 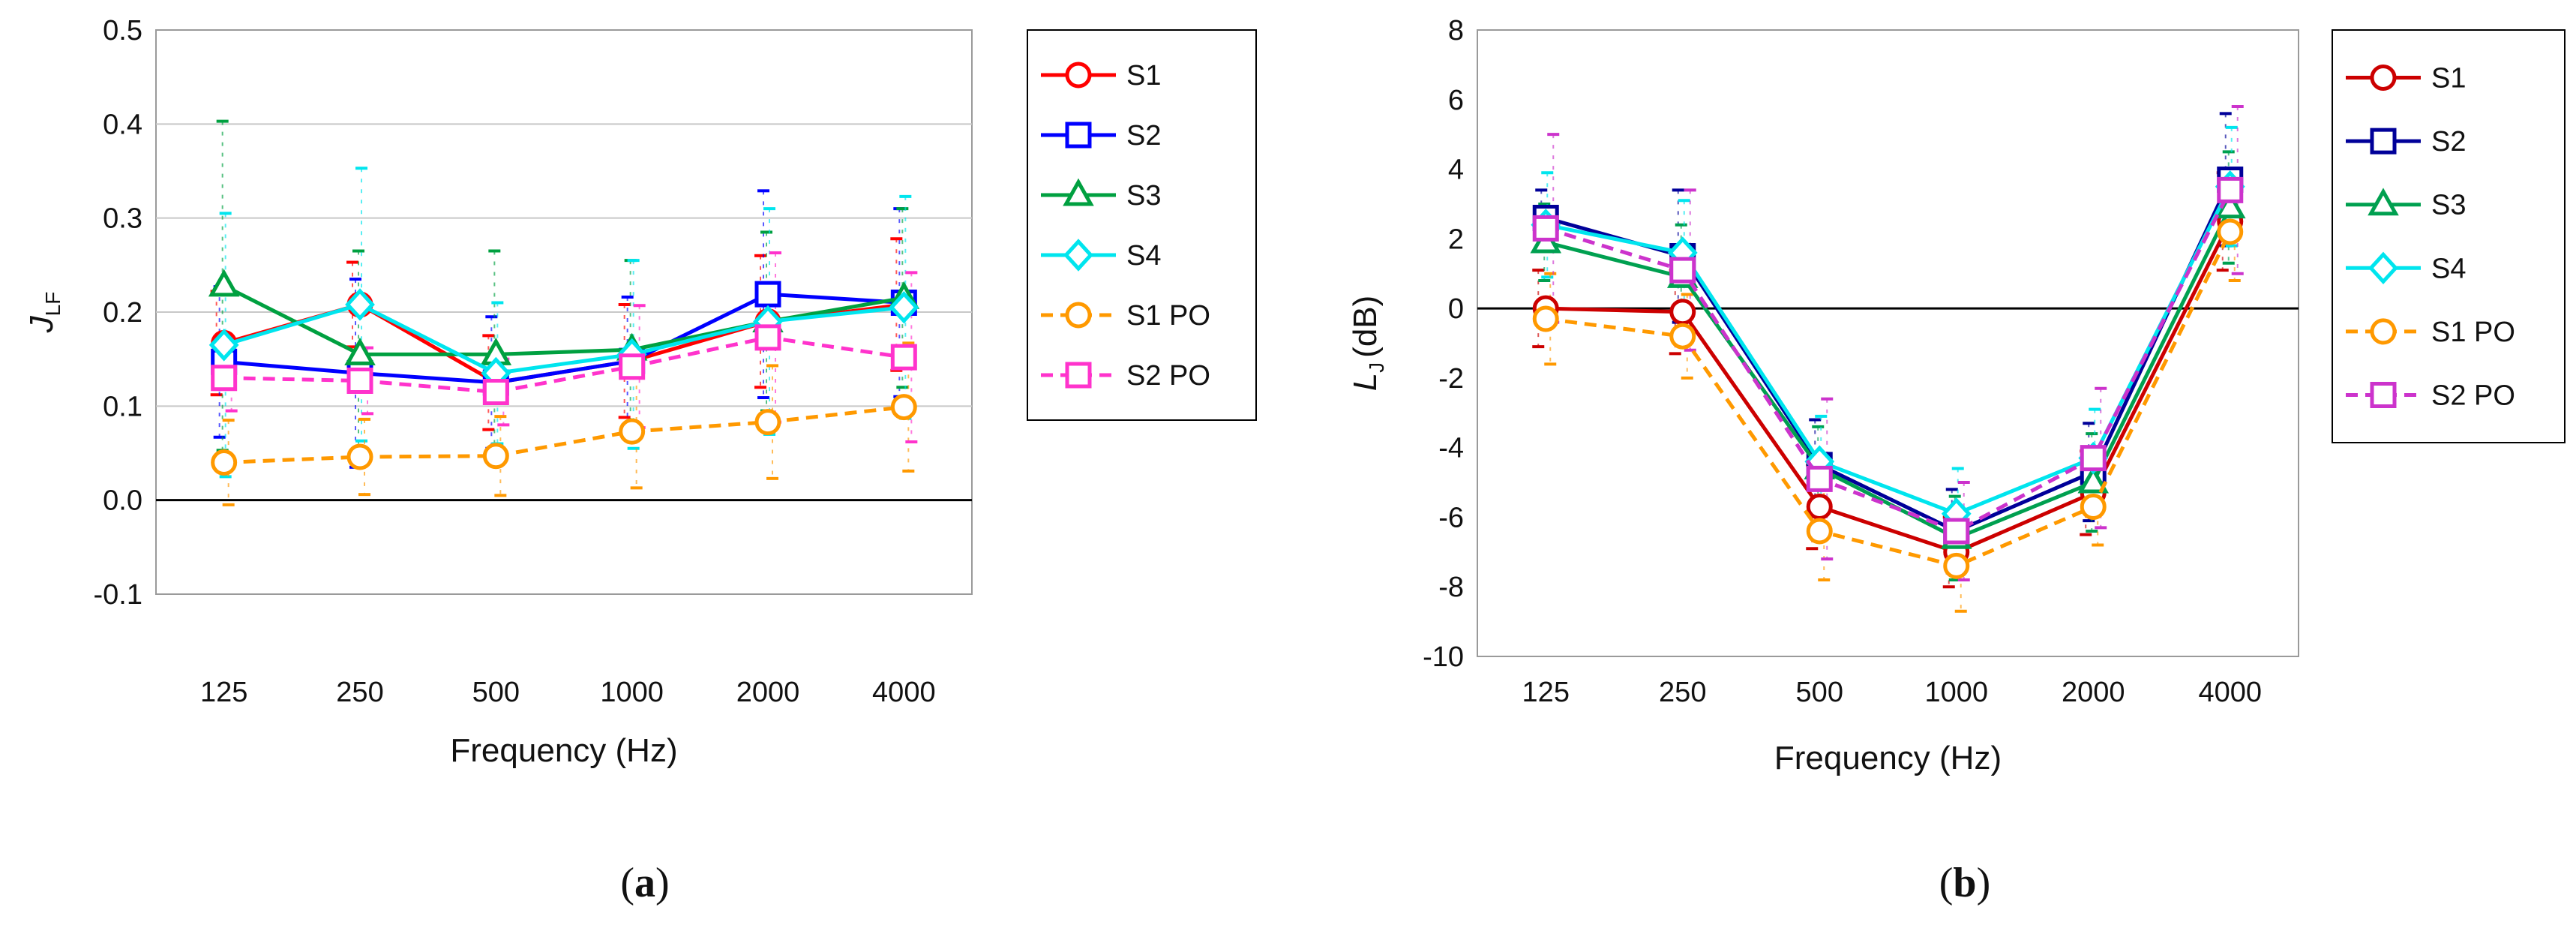 What do you see at coordinates (42, 324) in the screenshot?
I see `y-axis-title-main: J` at bounding box center [42, 324].